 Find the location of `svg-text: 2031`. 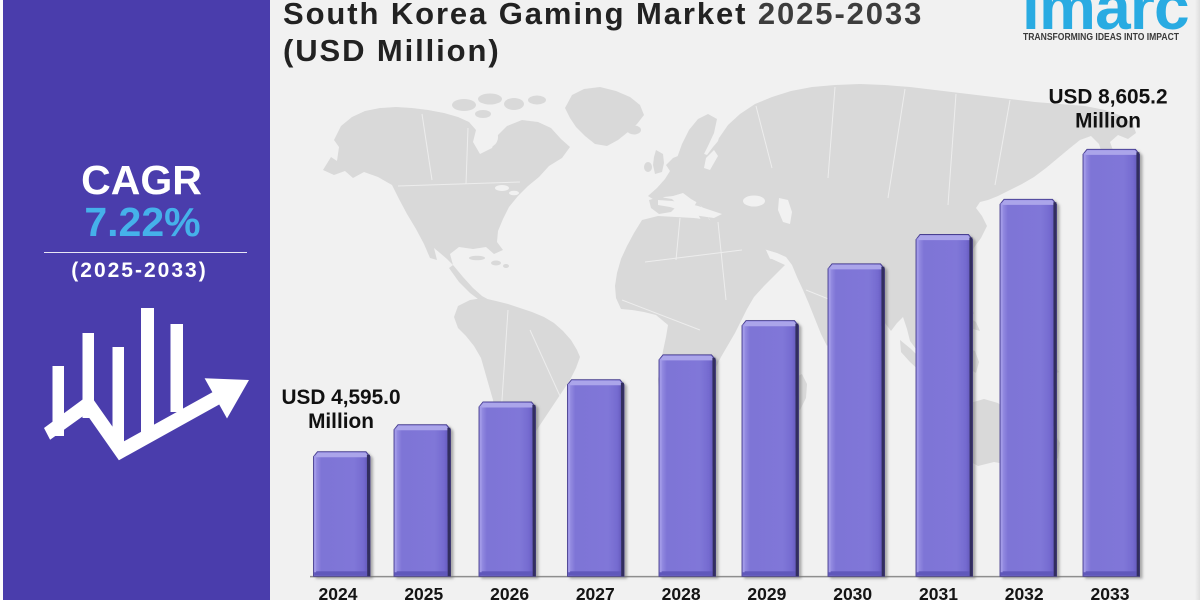

svg-text: 2031 is located at coordinates (938, 592).